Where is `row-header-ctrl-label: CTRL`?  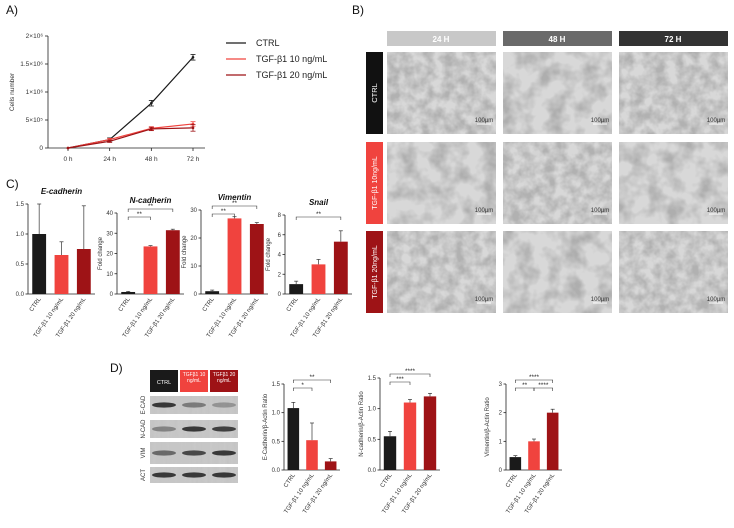 row-header-ctrl-label: CTRL is located at coordinates (374, 93).